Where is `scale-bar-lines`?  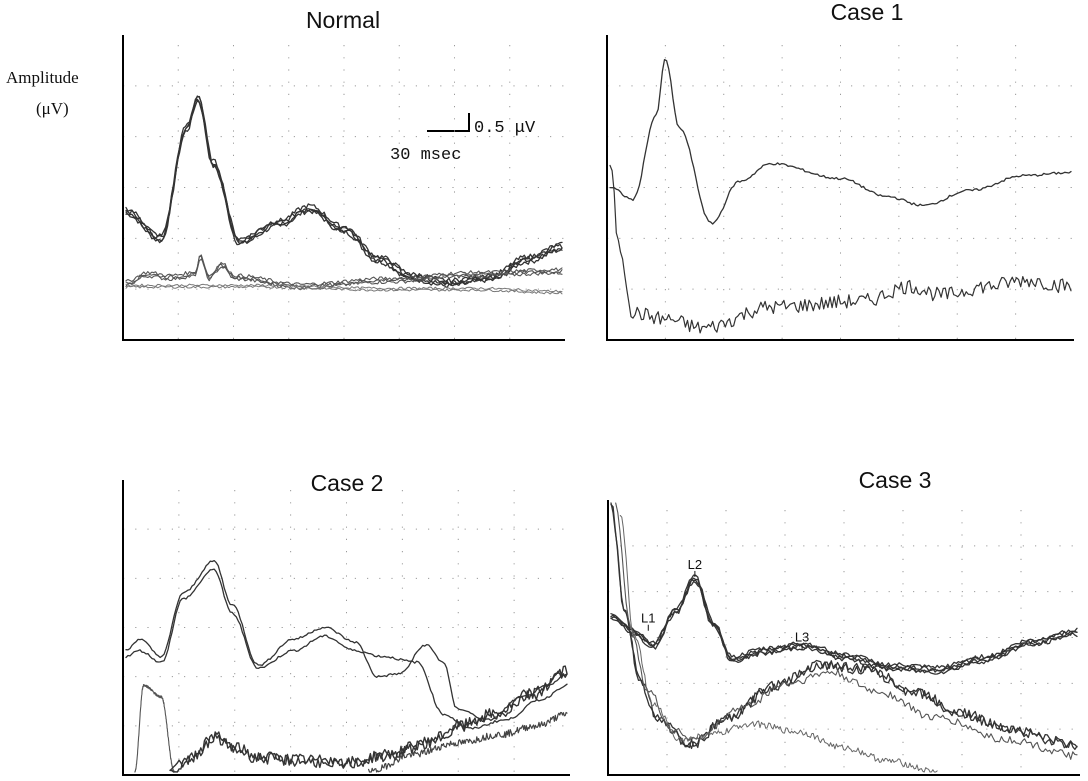
scale-bar-lines is located at coordinates (448, 122).